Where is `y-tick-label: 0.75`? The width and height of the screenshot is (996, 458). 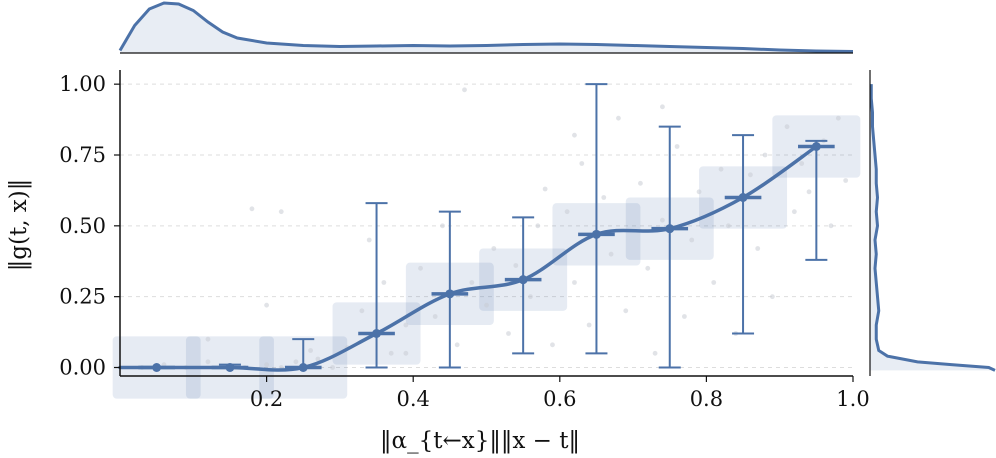 y-tick-label: 0.75 is located at coordinates (82, 155).